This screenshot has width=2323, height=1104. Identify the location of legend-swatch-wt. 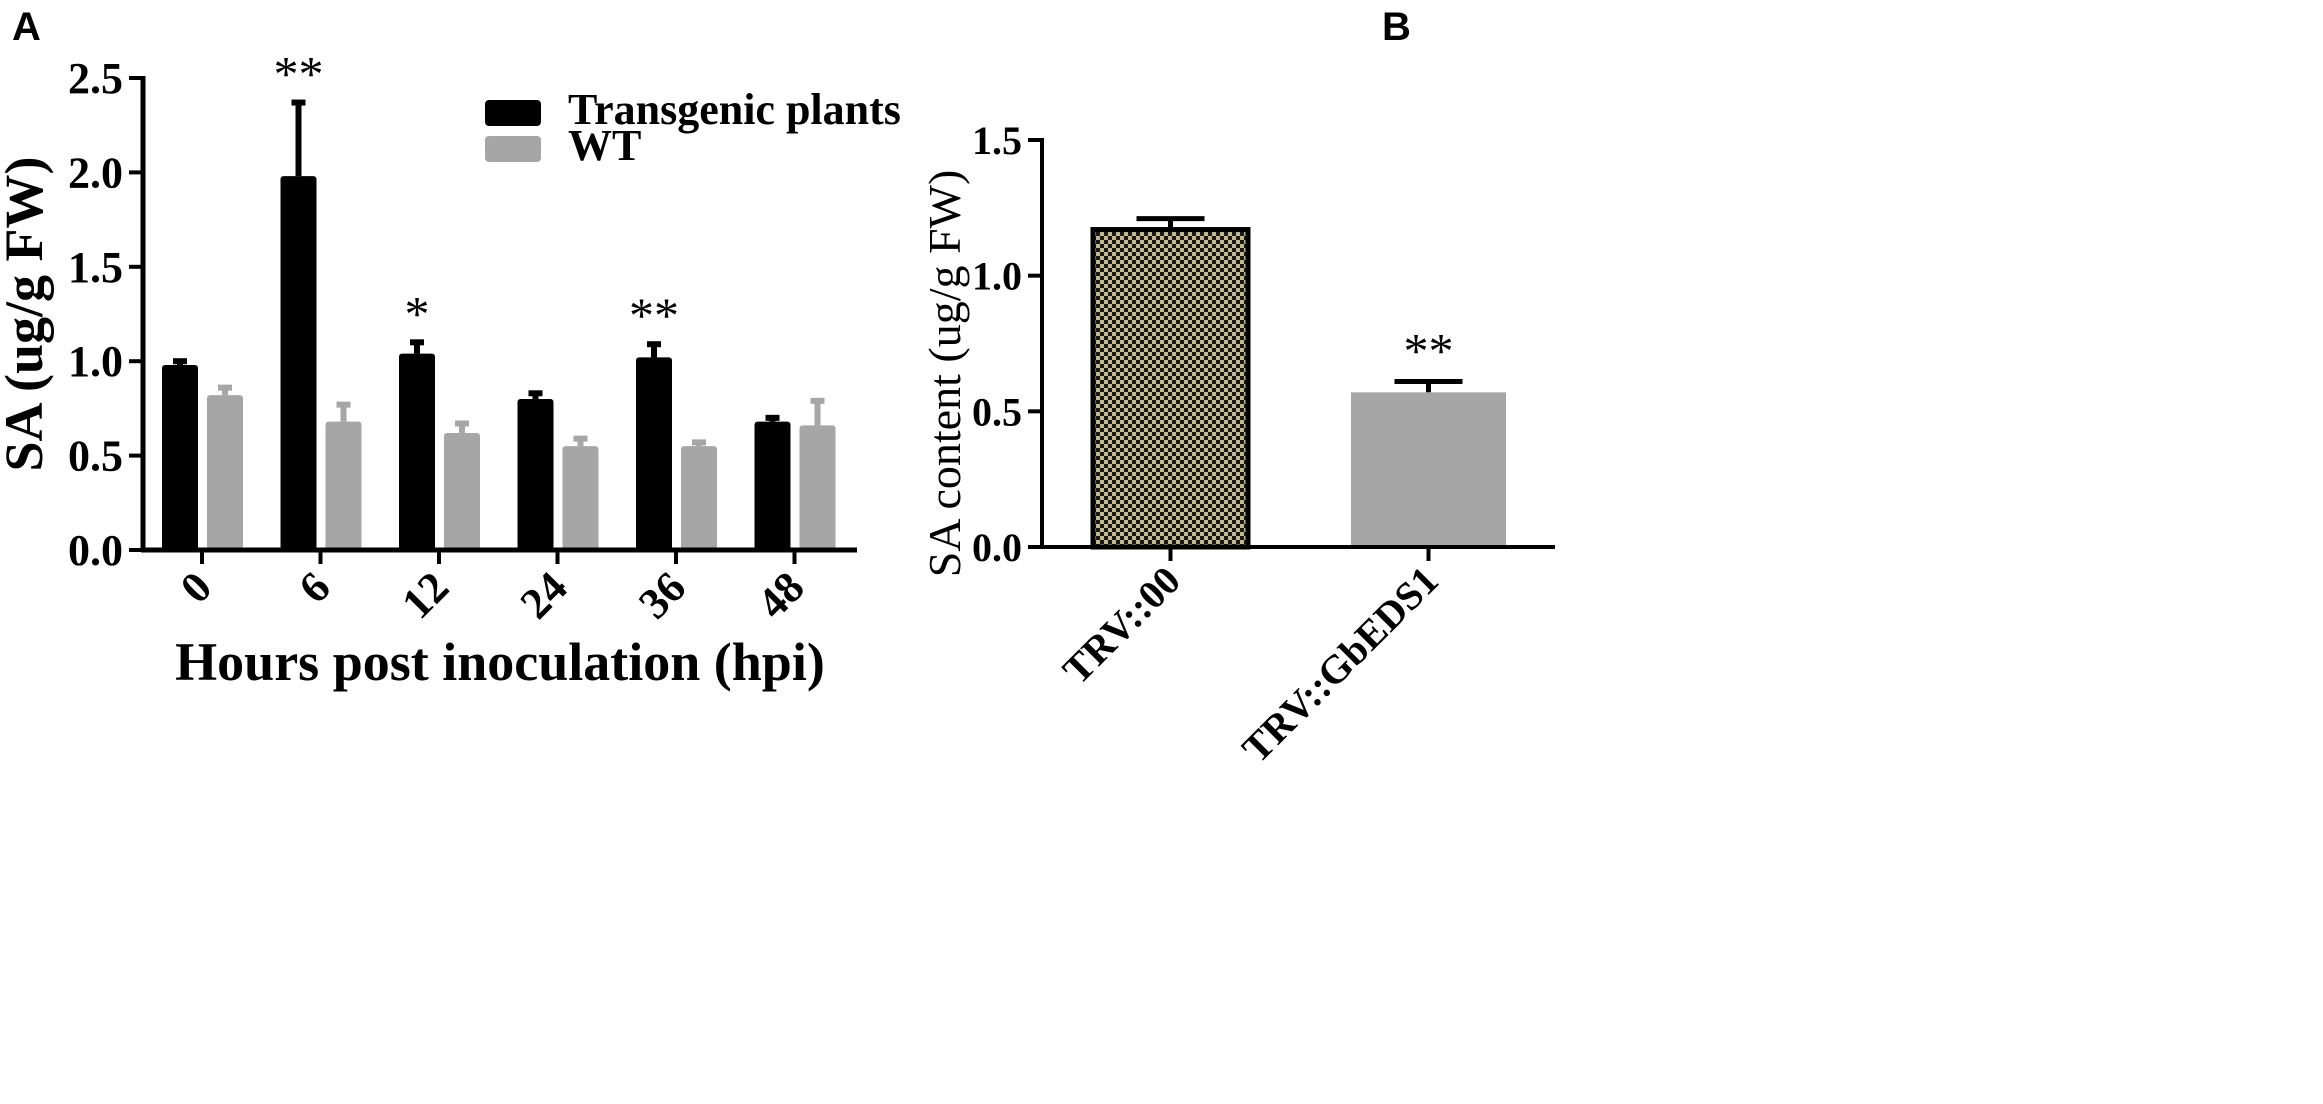
(513, 149).